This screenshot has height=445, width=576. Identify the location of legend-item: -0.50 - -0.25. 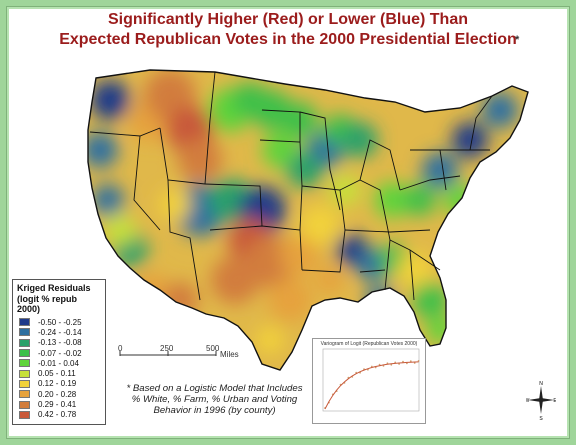
(59, 322).